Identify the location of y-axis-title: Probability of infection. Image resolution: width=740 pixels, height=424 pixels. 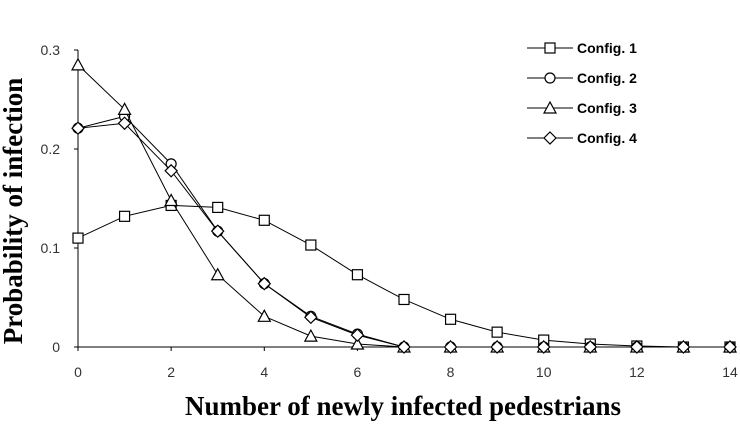
(14, 211).